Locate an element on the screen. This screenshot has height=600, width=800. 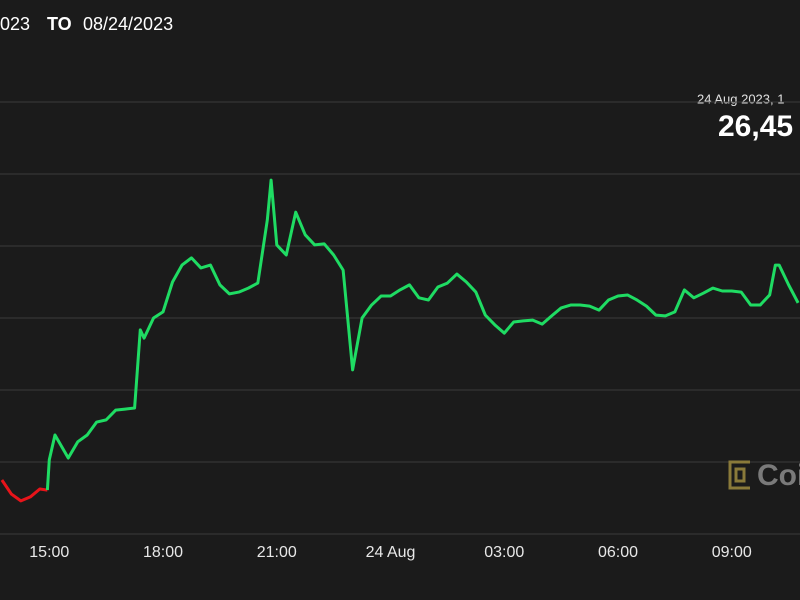
x-tick-label: 03:00 is located at coordinates (504, 552).